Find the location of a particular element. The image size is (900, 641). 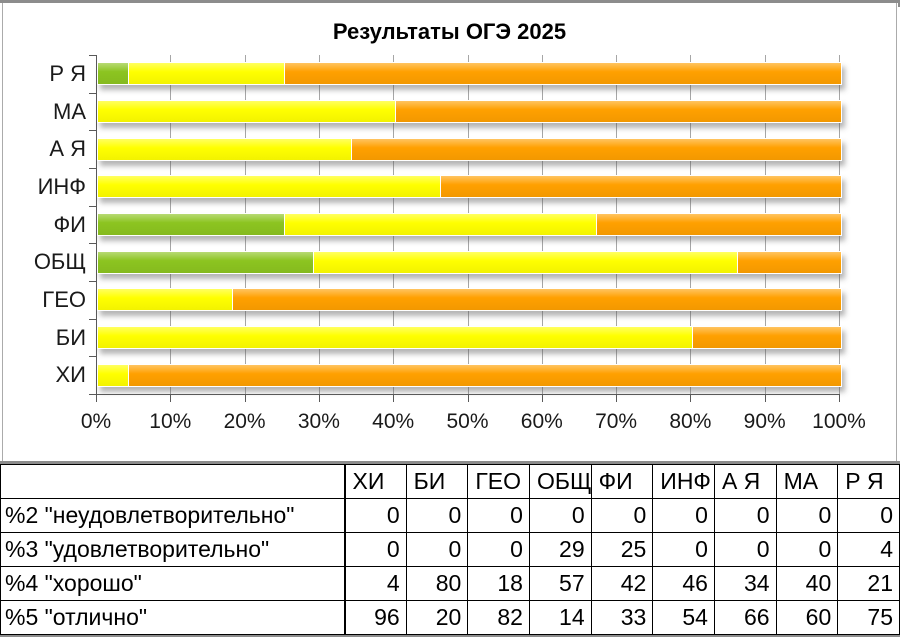

x-axis-label: 90% is located at coordinates (764, 421).